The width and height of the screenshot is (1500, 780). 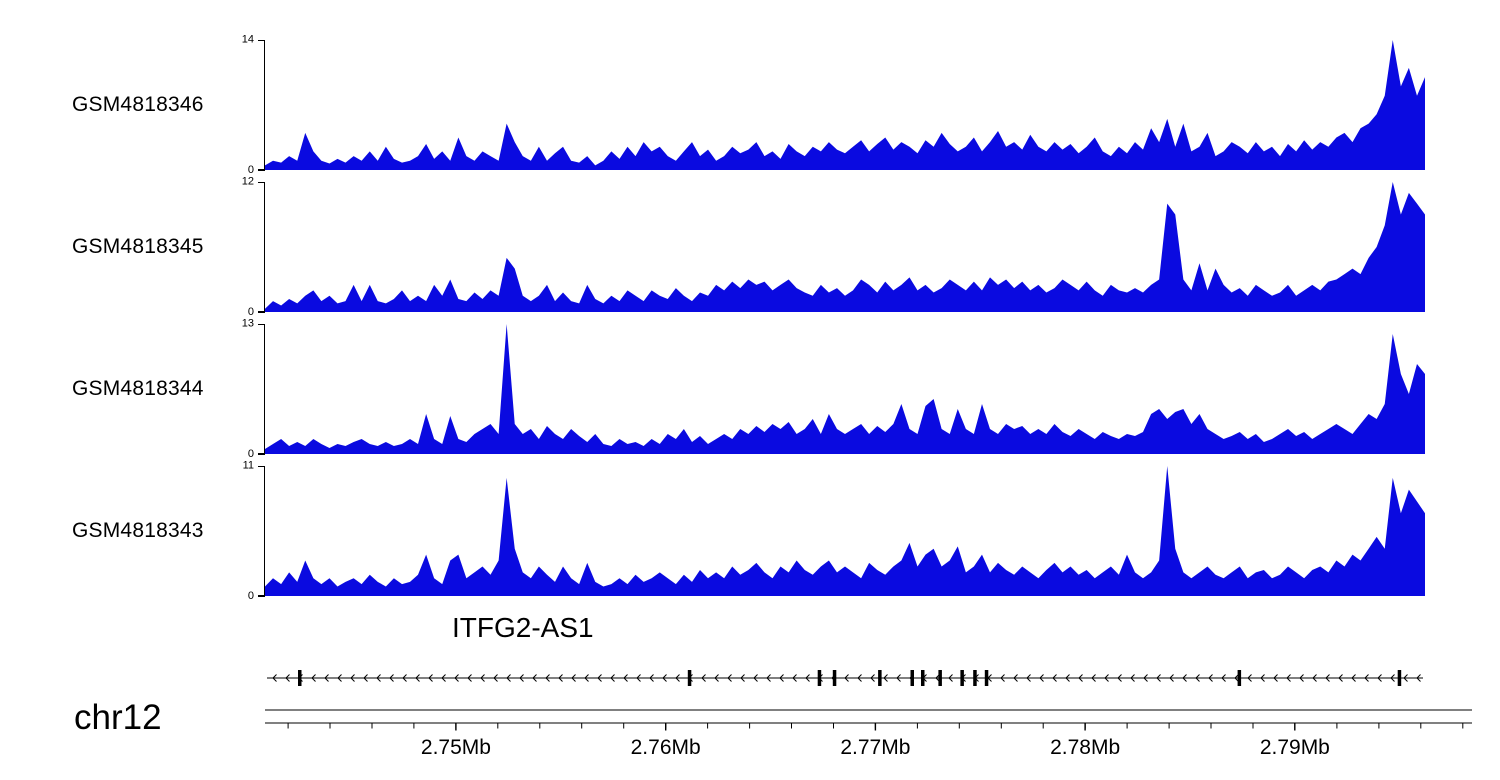 What do you see at coordinates (245, 388) in the screenshot?
I see `track-y-axis: 13 0` at bounding box center [245, 388].